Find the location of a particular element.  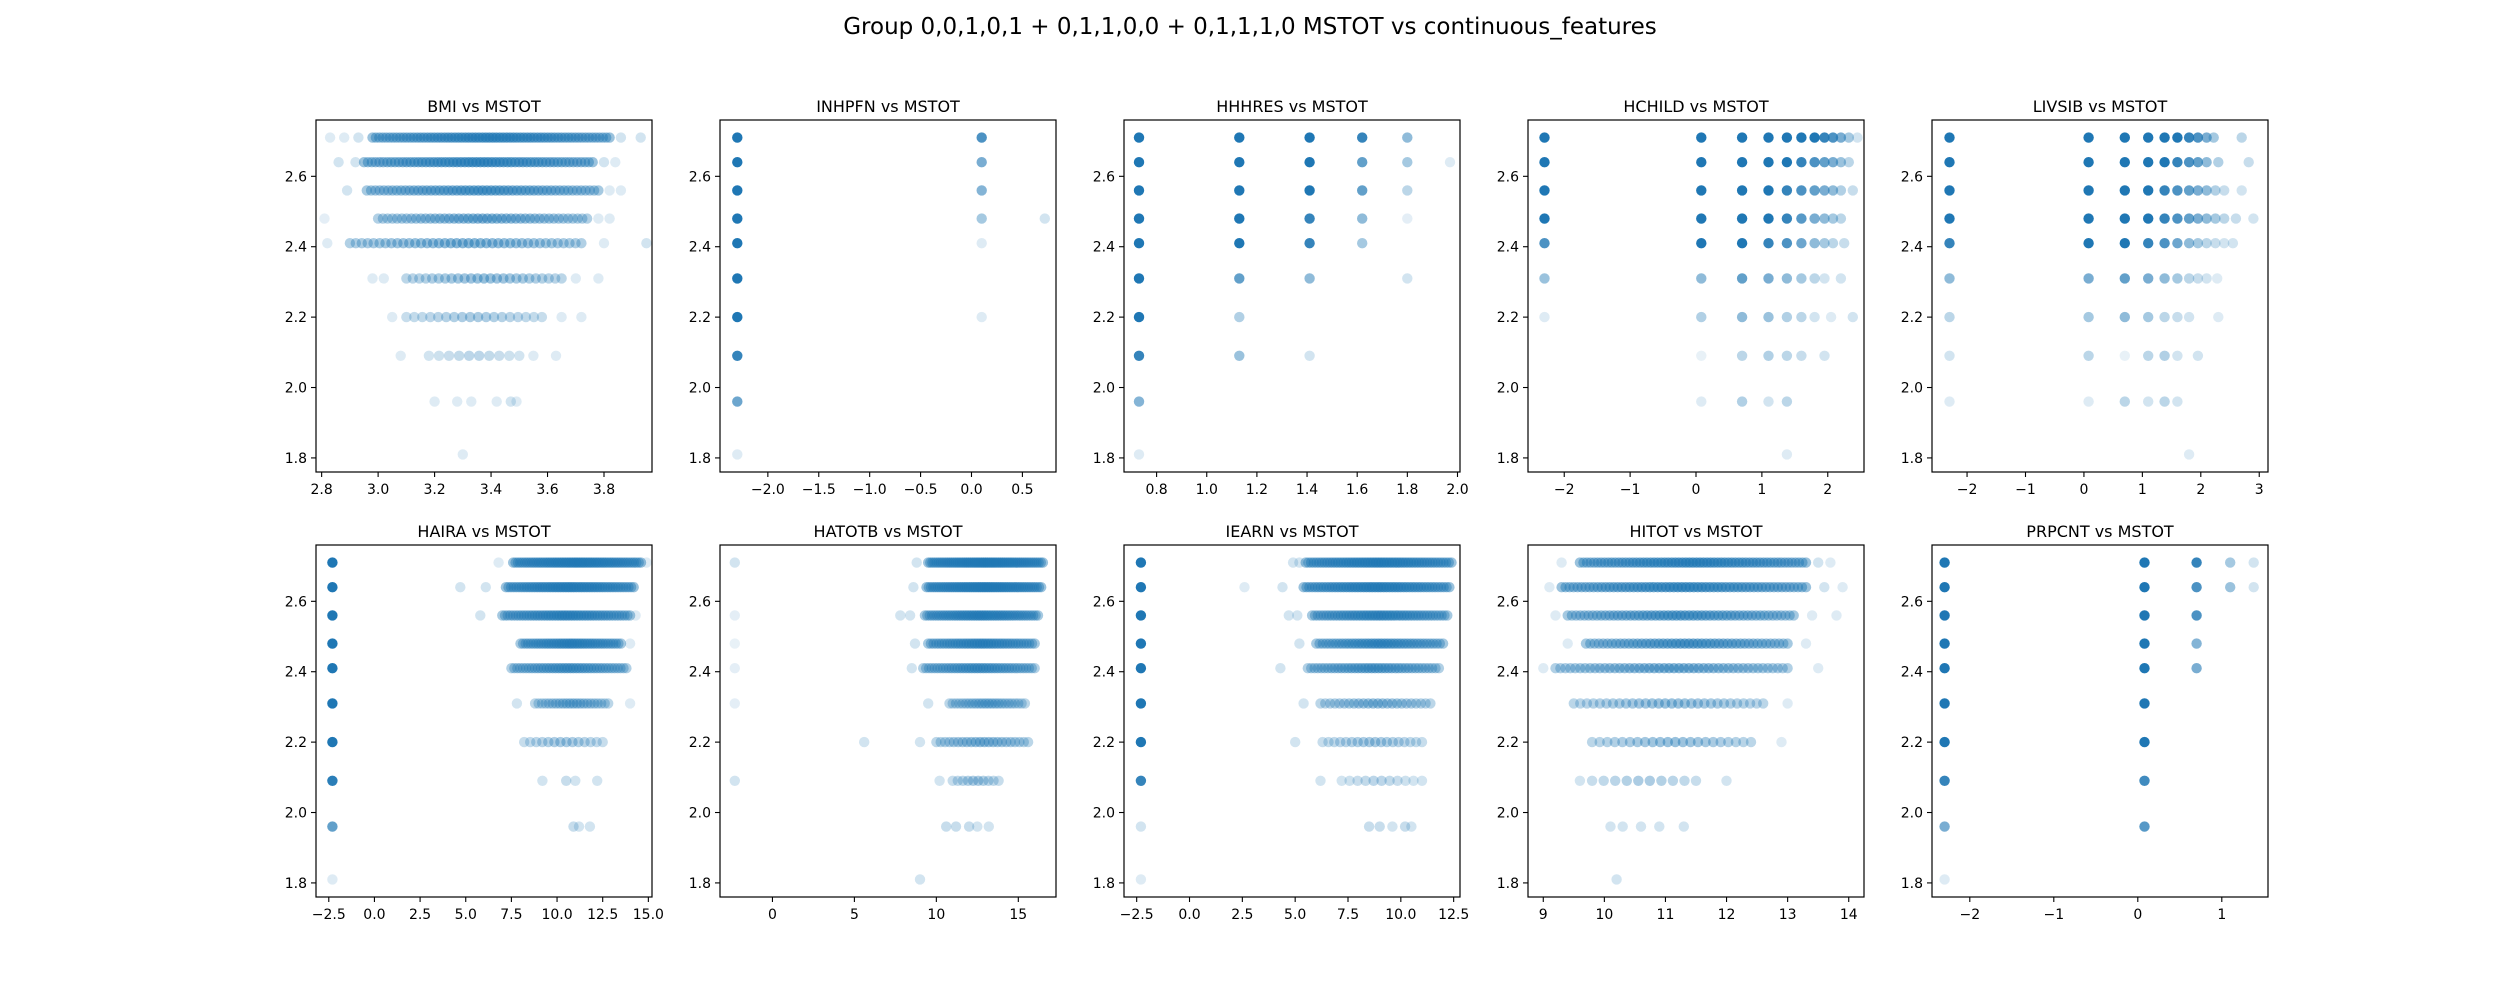

x-tick-label: 5.0 is located at coordinates (1295, 915).